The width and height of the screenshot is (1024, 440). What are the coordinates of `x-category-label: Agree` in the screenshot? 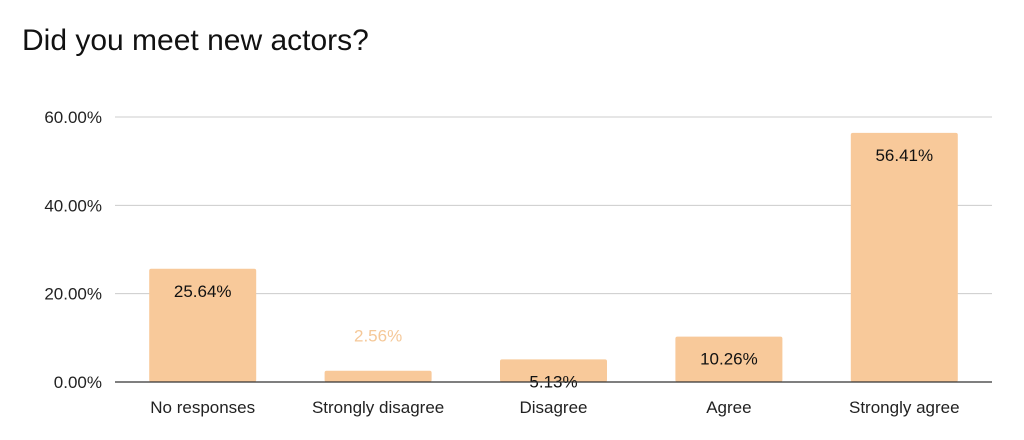 It's located at (728, 407).